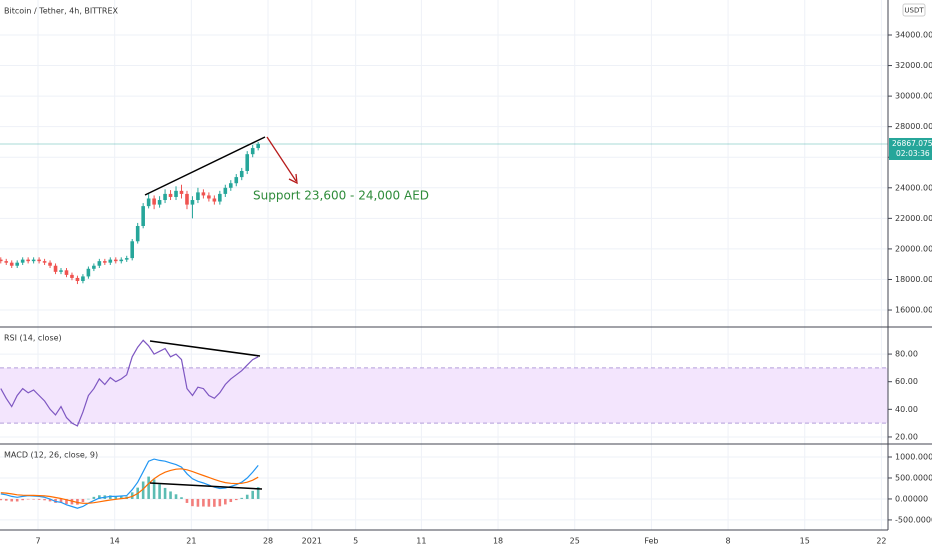 The width and height of the screenshot is (932, 550). What do you see at coordinates (881, 541) in the screenshot?
I see `x-tick-label: 22` at bounding box center [881, 541].